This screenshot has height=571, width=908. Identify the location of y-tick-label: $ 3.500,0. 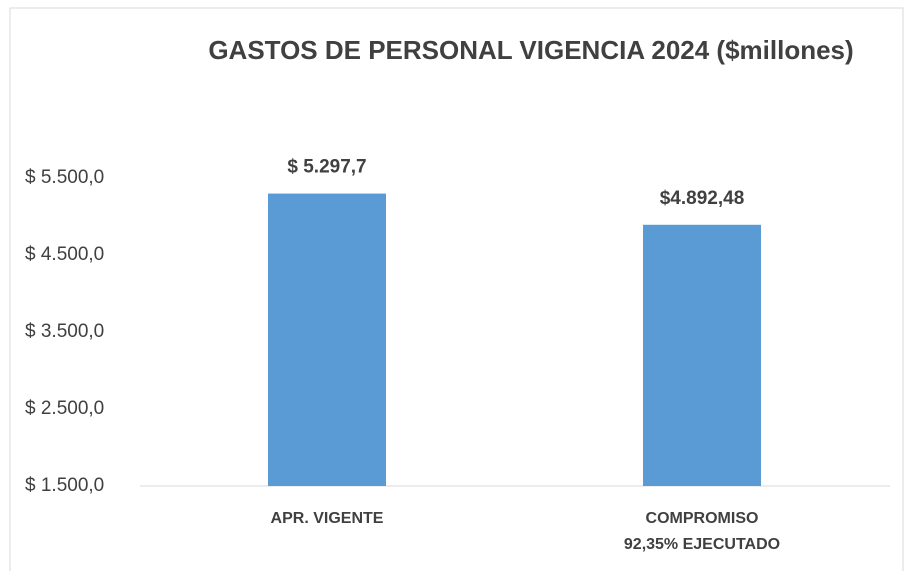
(64, 331).